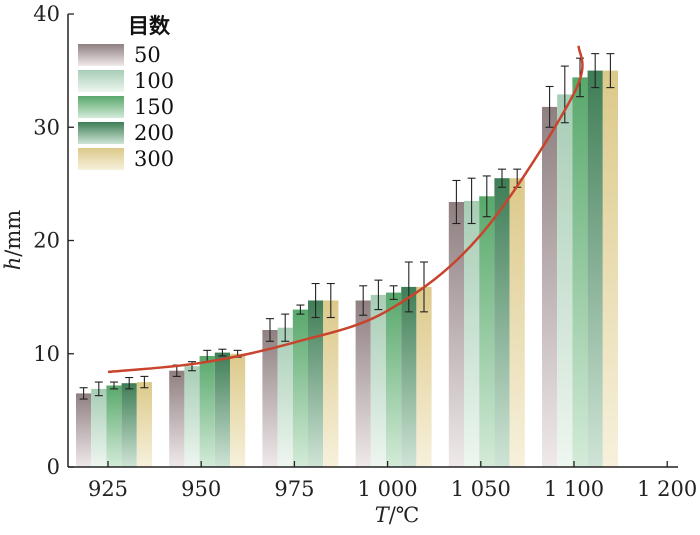 The width and height of the screenshot is (700, 535). I want to click on legend-label-300: 300, so click(154, 159).